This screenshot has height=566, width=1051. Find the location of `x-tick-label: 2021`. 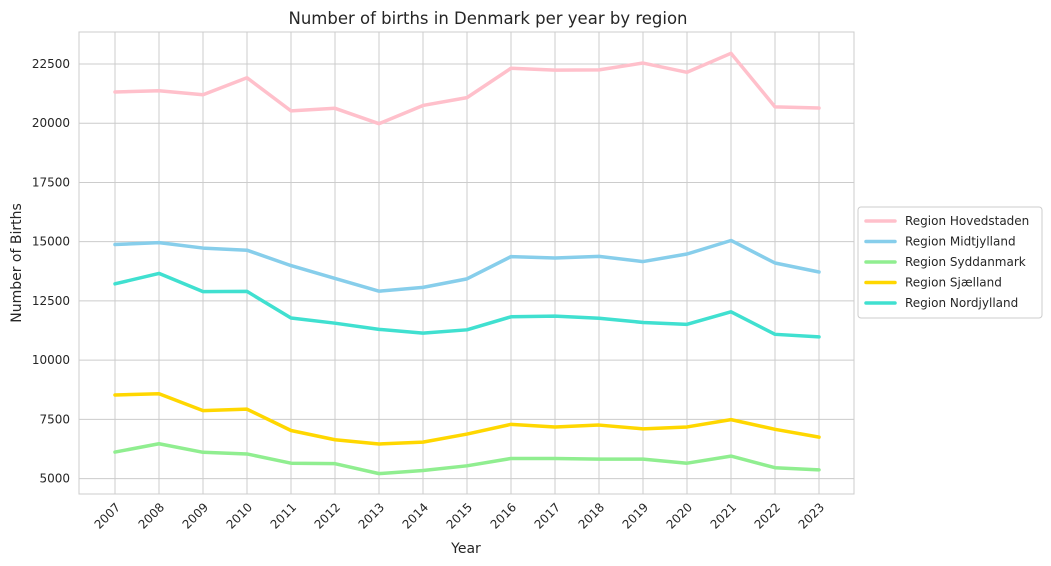

x-tick-label: 2021 is located at coordinates (723, 515).